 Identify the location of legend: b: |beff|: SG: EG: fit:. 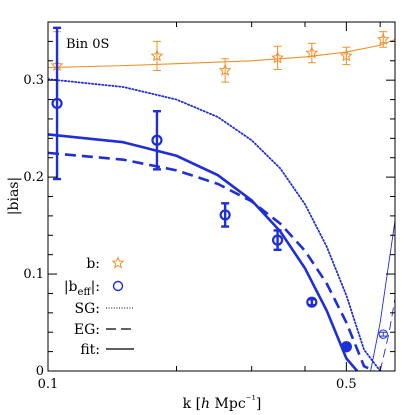
(99, 307).